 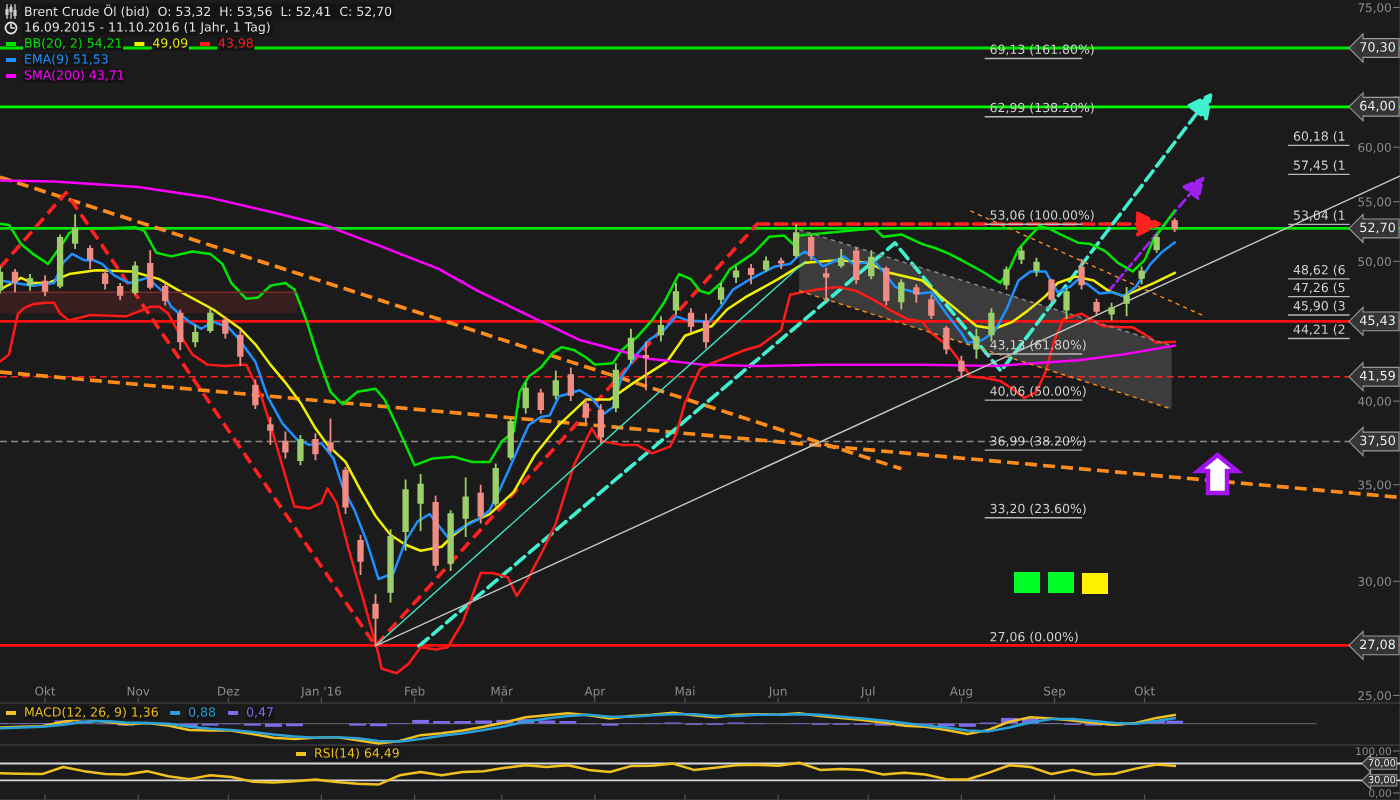 What do you see at coordinates (1319, 288) in the screenshot?
I see `annotation: 47,26 (5` at bounding box center [1319, 288].